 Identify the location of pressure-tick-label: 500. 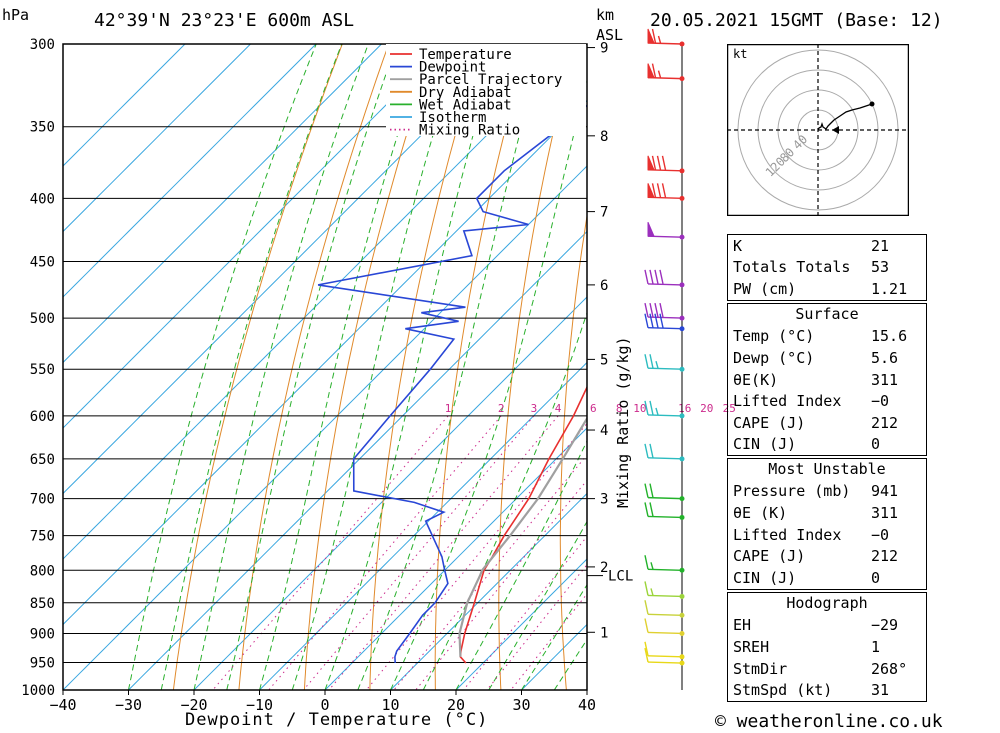
(42, 319).